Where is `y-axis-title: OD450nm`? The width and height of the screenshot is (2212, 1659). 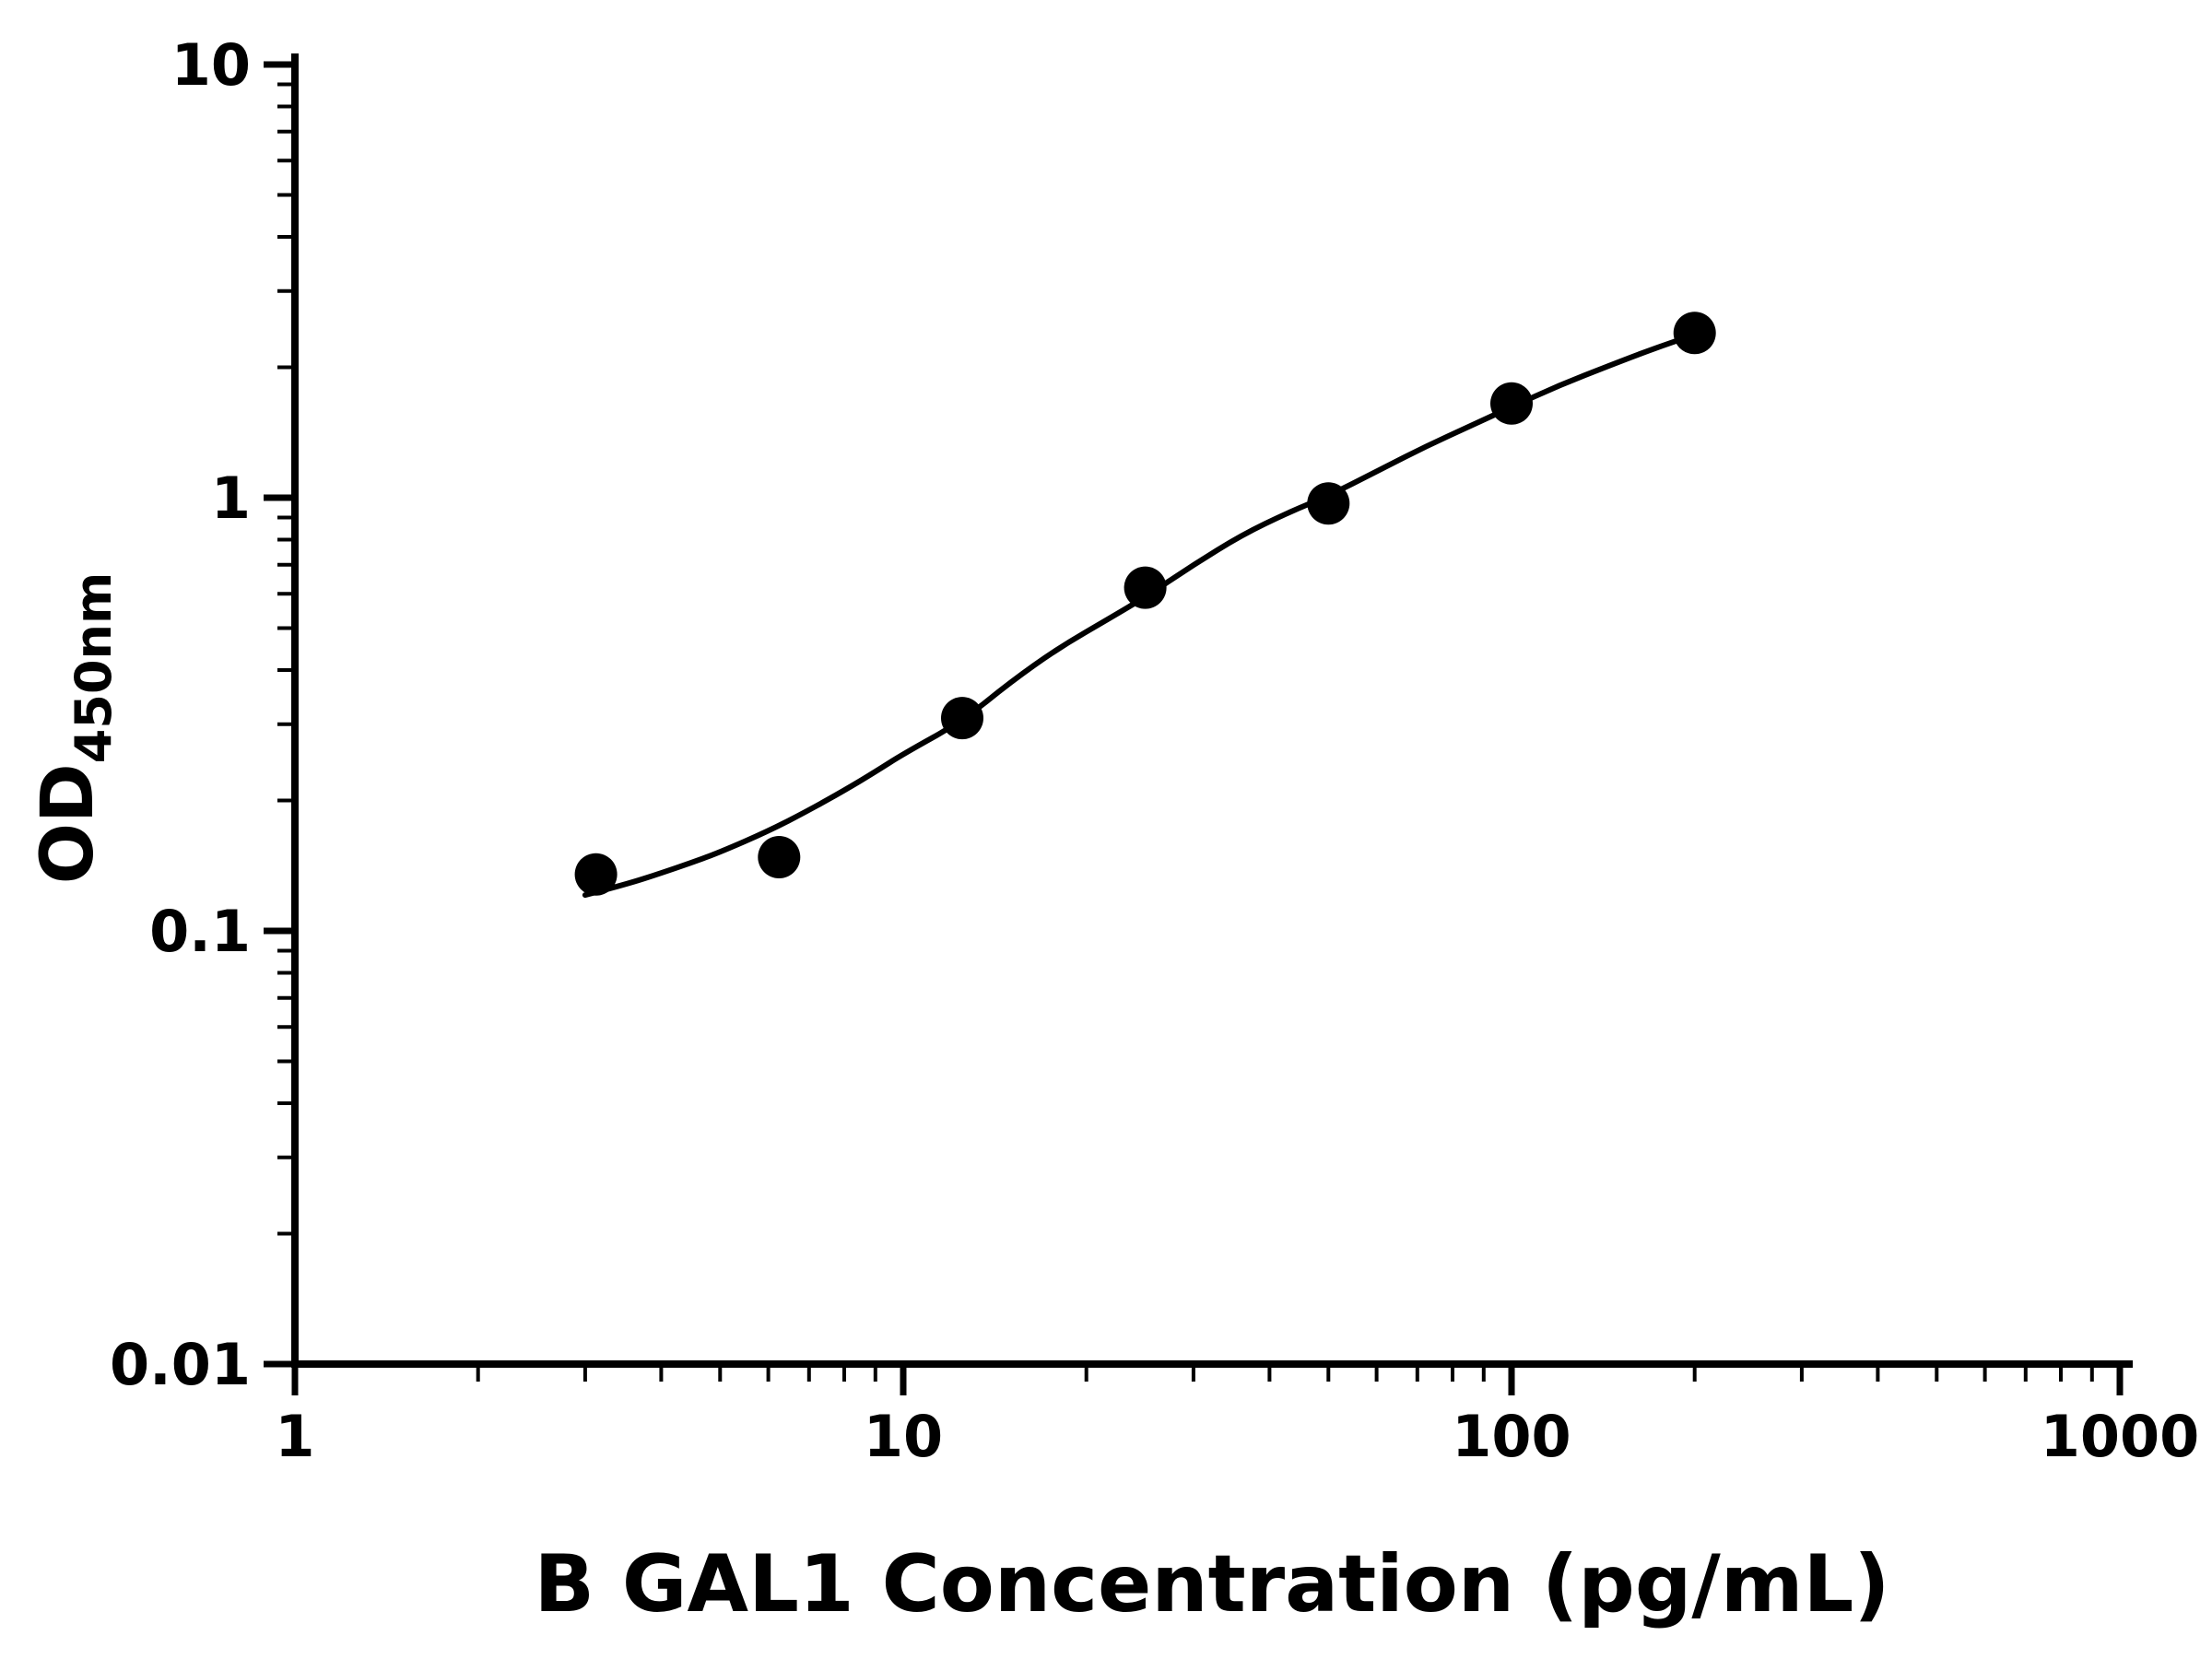 y-axis-title: OD450nm is located at coordinates (75, 728).